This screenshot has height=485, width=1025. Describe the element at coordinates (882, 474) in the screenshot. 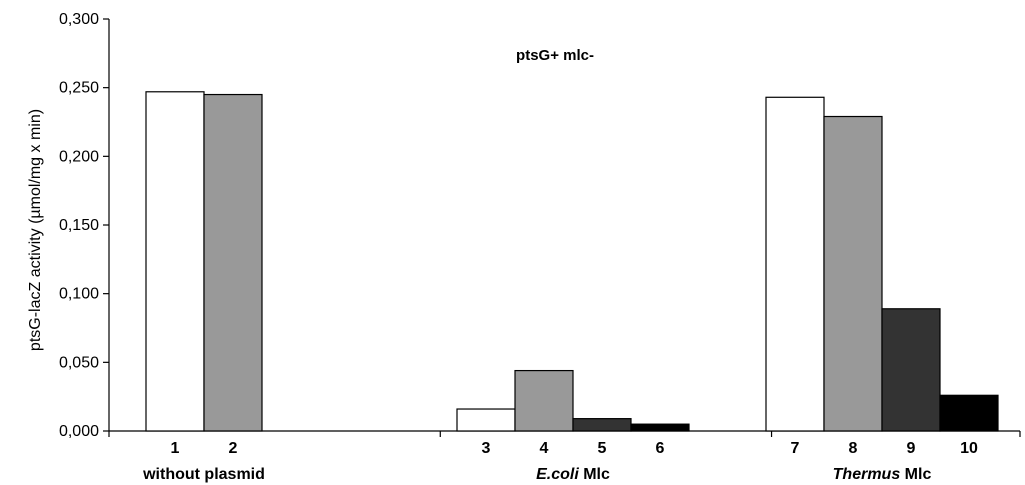

I see `group-label: Thermus Mlc` at that location.